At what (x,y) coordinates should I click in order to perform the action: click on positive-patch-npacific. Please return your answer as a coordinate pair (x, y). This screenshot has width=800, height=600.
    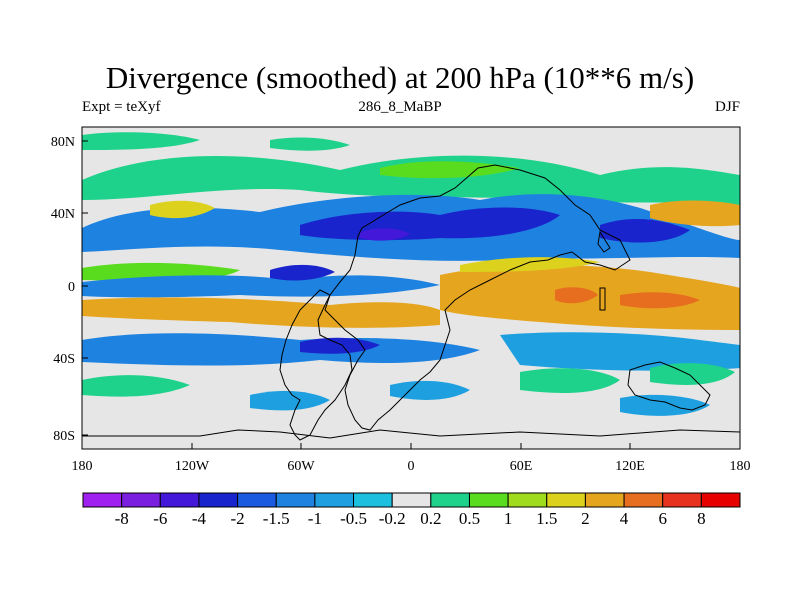
    Looking at the image, I should click on (141, 141).